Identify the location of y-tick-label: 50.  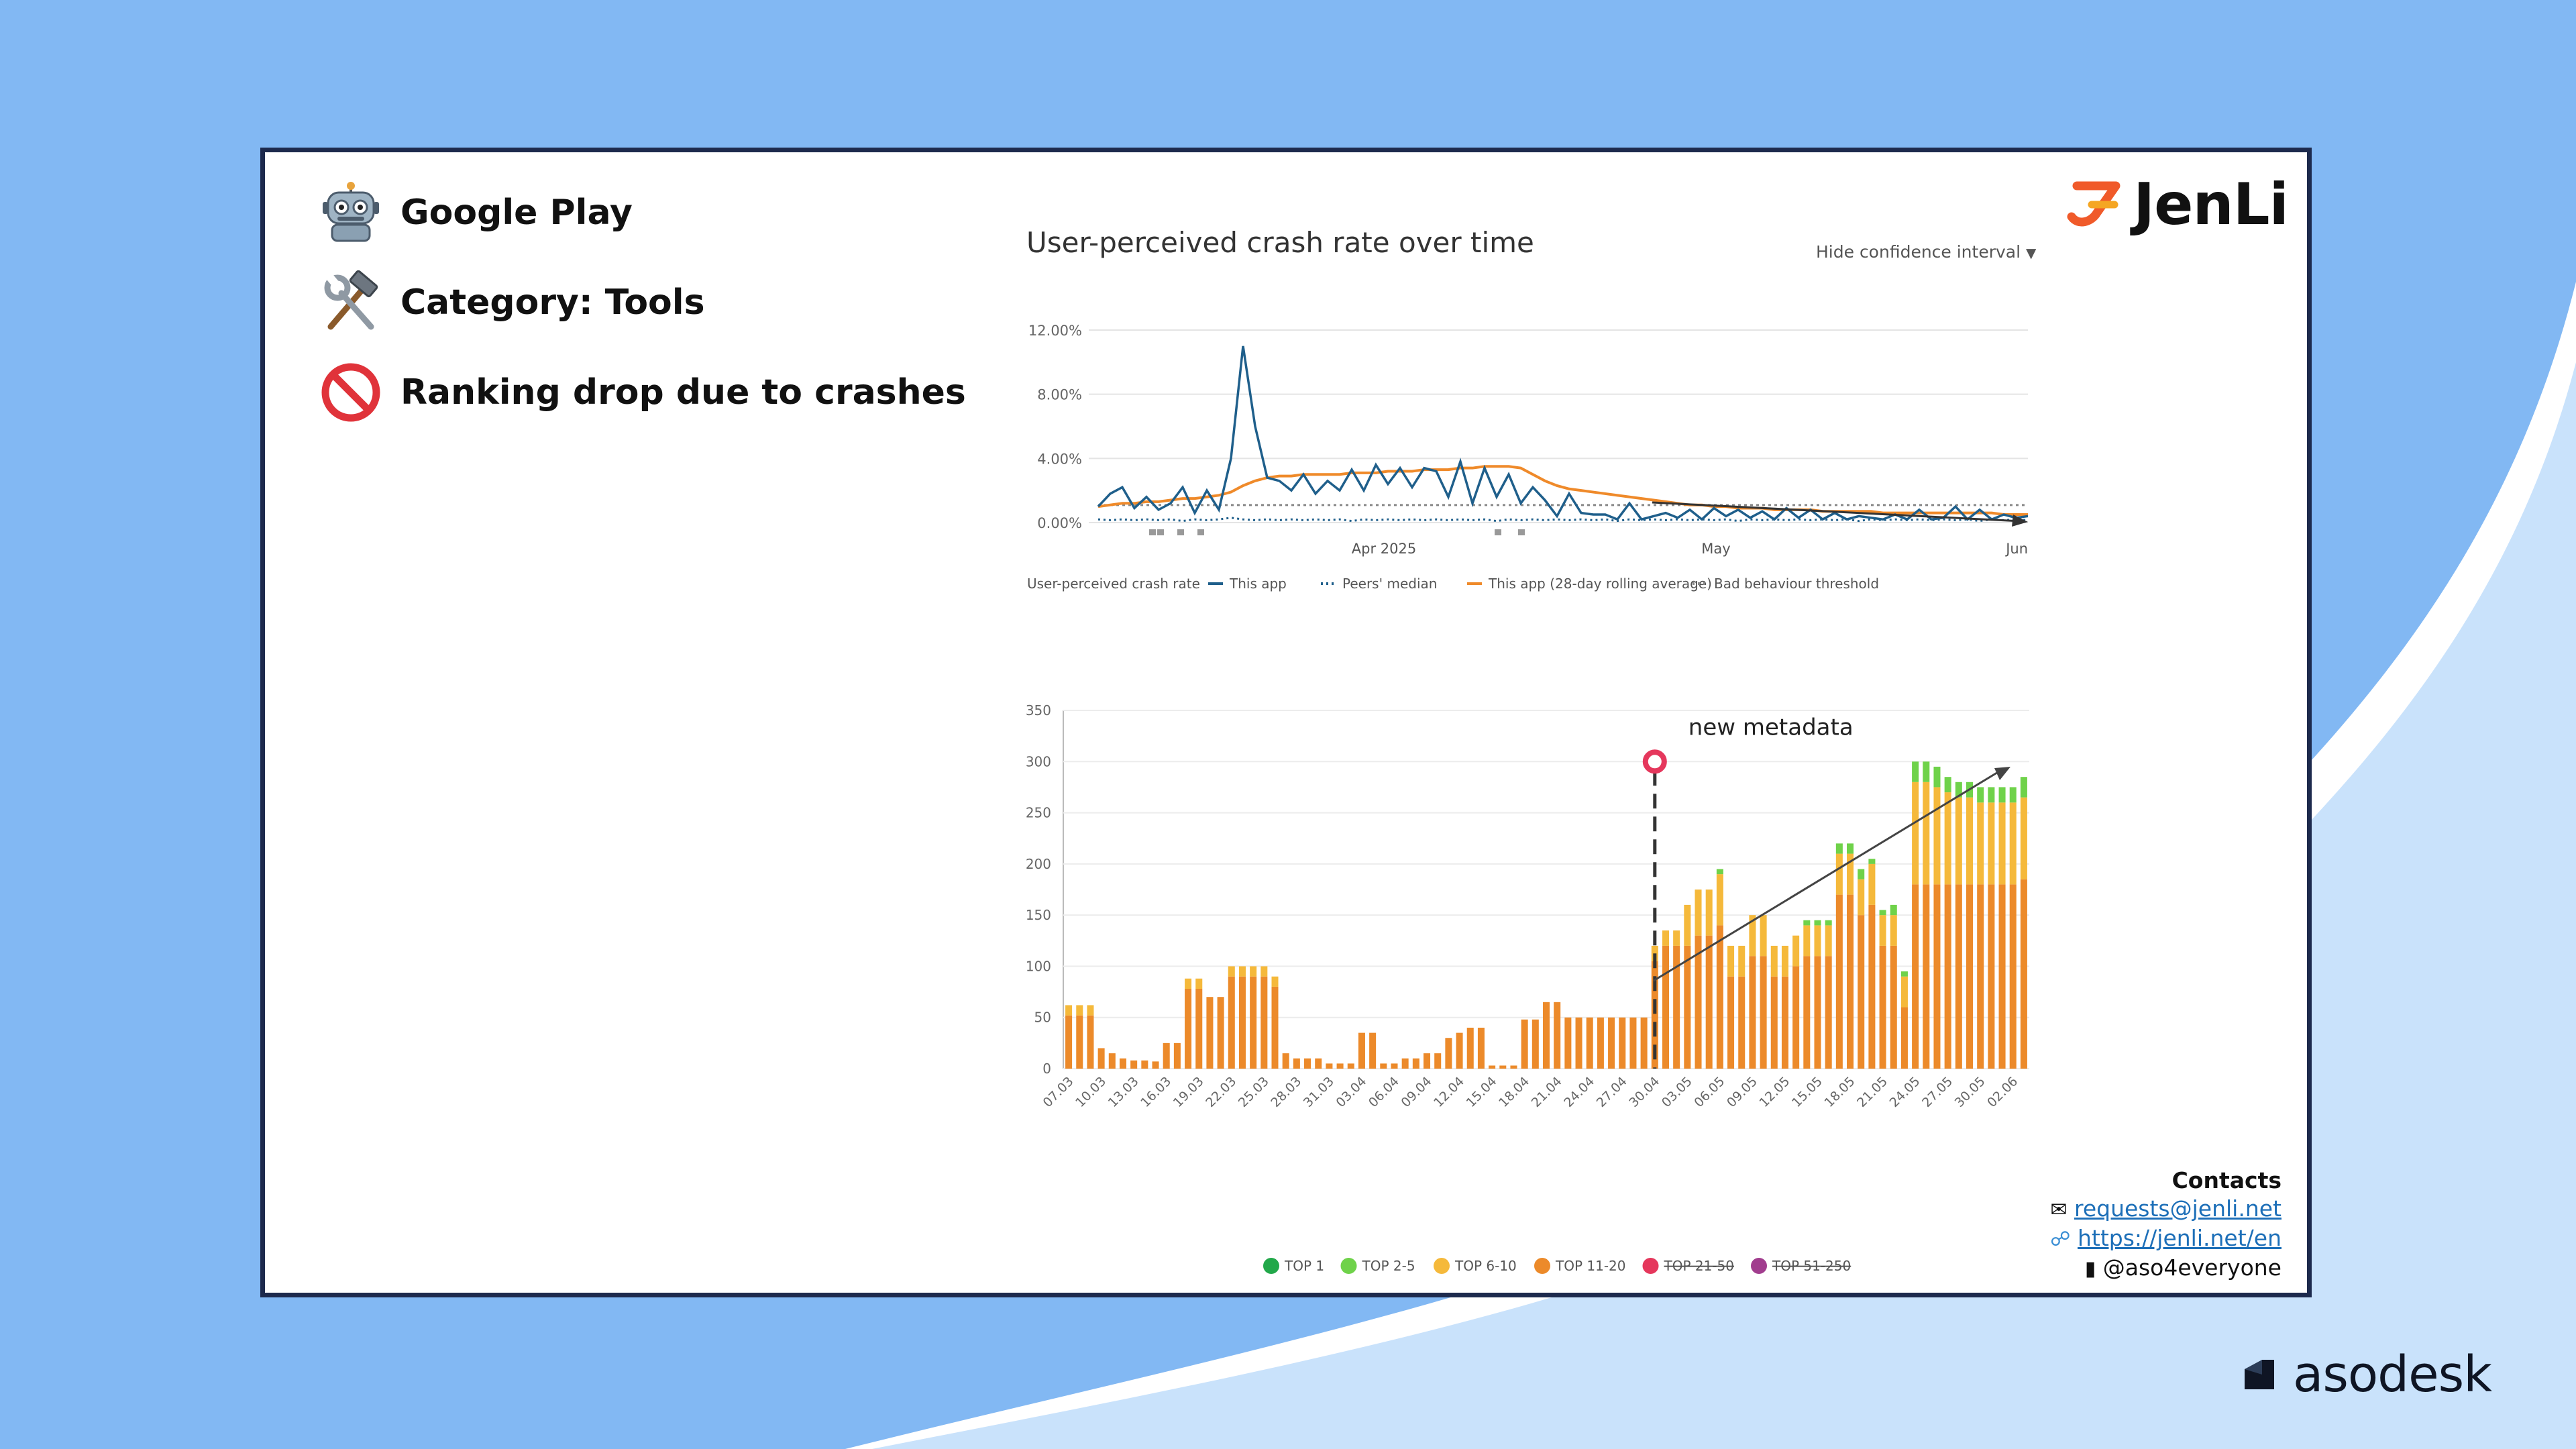
(1042, 1018).